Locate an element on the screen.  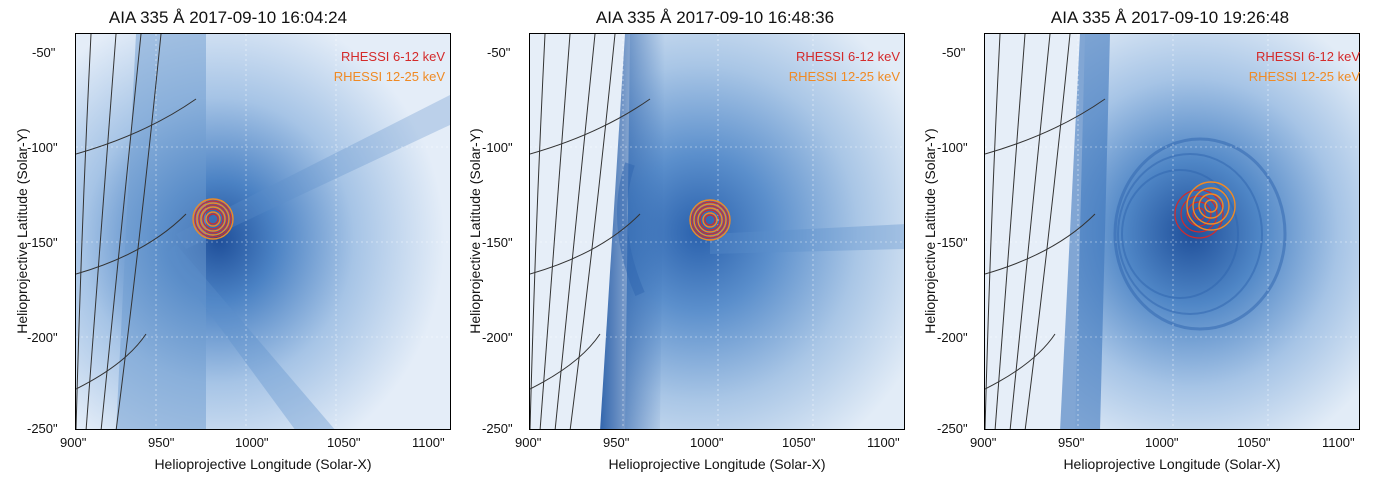
panel-title: AIA 335 Å 2017-09-10 19:26:48 is located at coordinates (1170, 17).